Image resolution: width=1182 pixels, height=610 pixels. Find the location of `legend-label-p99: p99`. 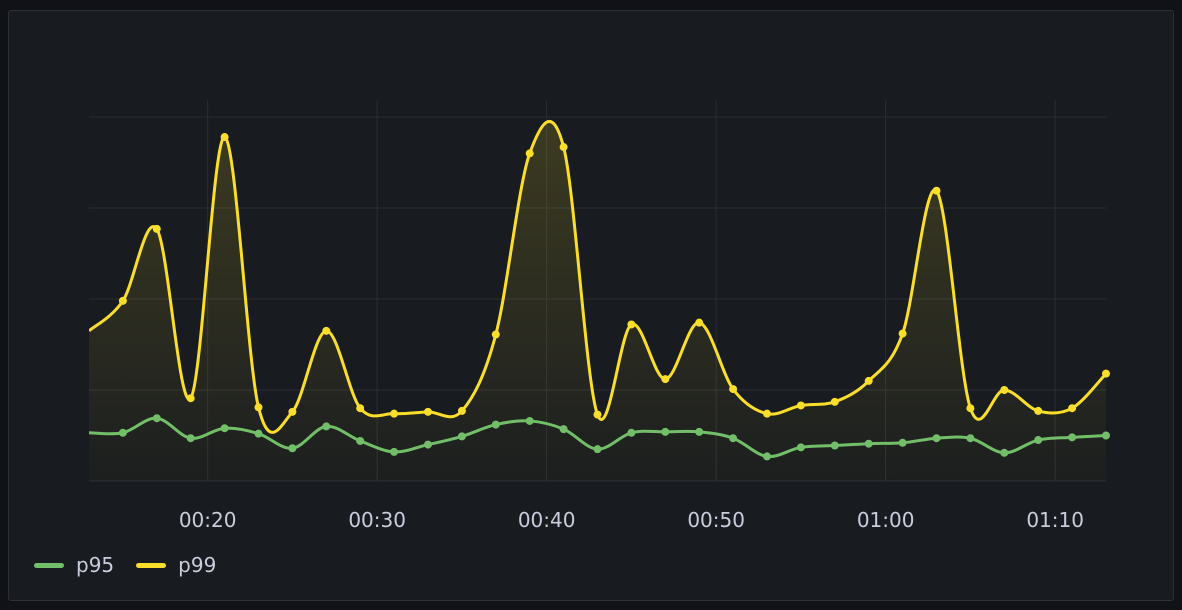

legend-label-p99: p99 is located at coordinates (197, 565).